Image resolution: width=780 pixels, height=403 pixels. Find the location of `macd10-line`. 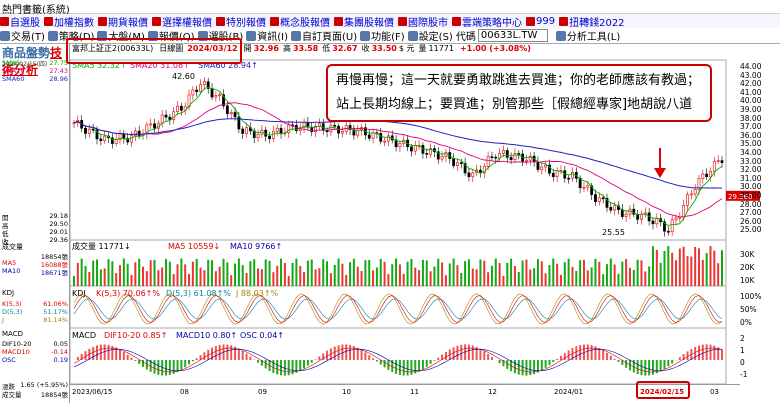

macd10-line is located at coordinates (398, 360).